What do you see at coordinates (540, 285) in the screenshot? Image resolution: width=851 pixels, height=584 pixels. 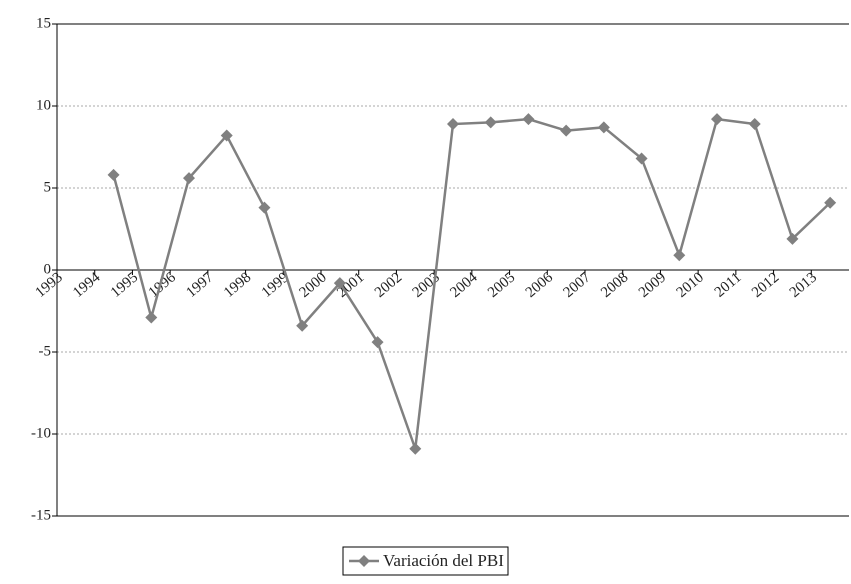 I see `x-tick-label: 2006` at bounding box center [540, 285].